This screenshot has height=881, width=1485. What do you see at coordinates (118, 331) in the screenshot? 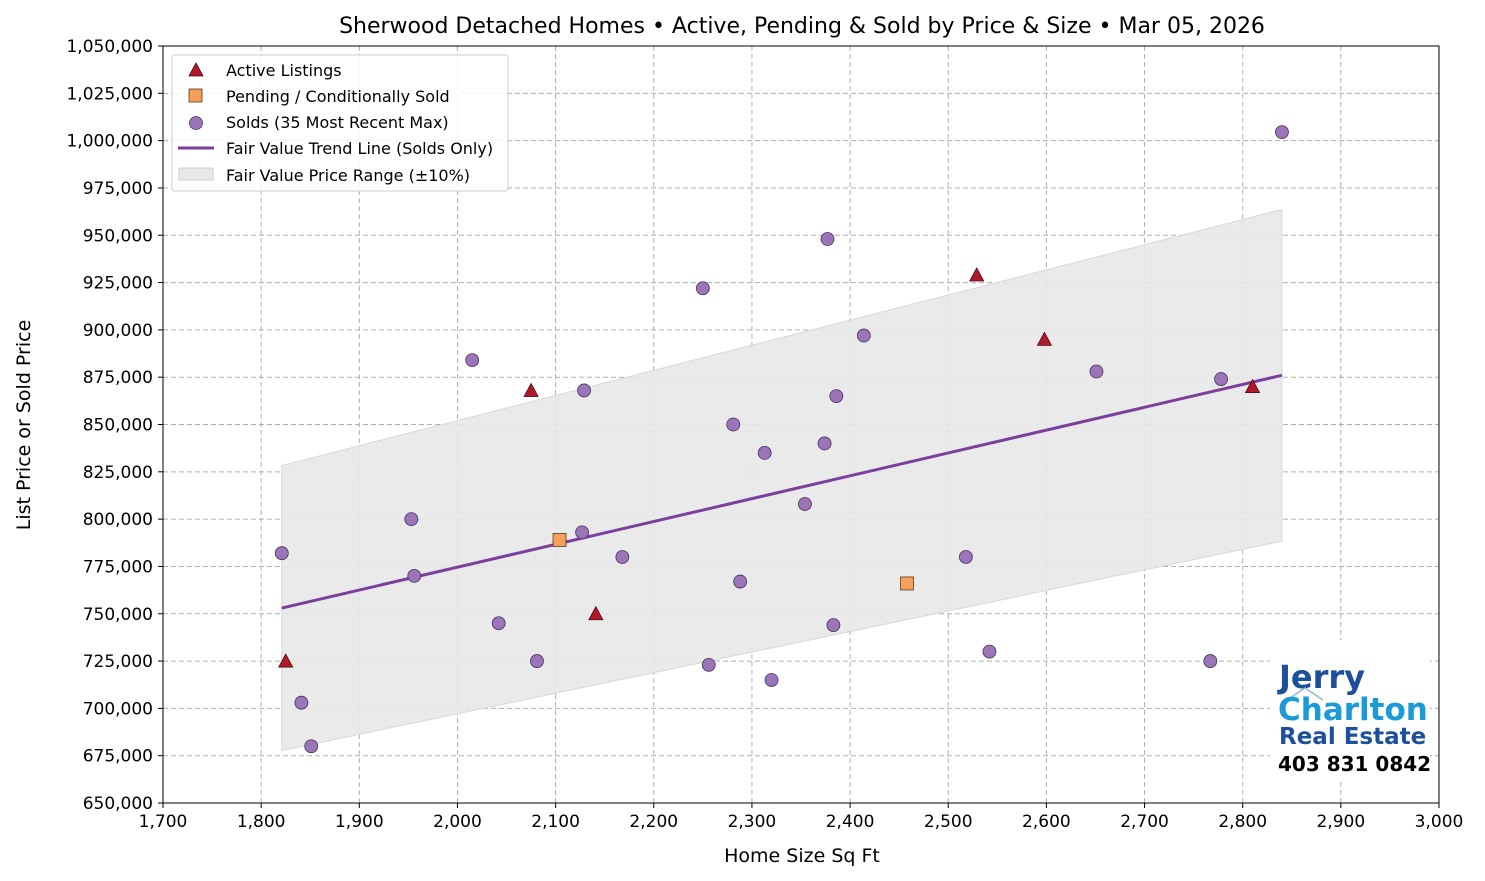
I see `y-tick-label: 900,000` at bounding box center [118, 331].